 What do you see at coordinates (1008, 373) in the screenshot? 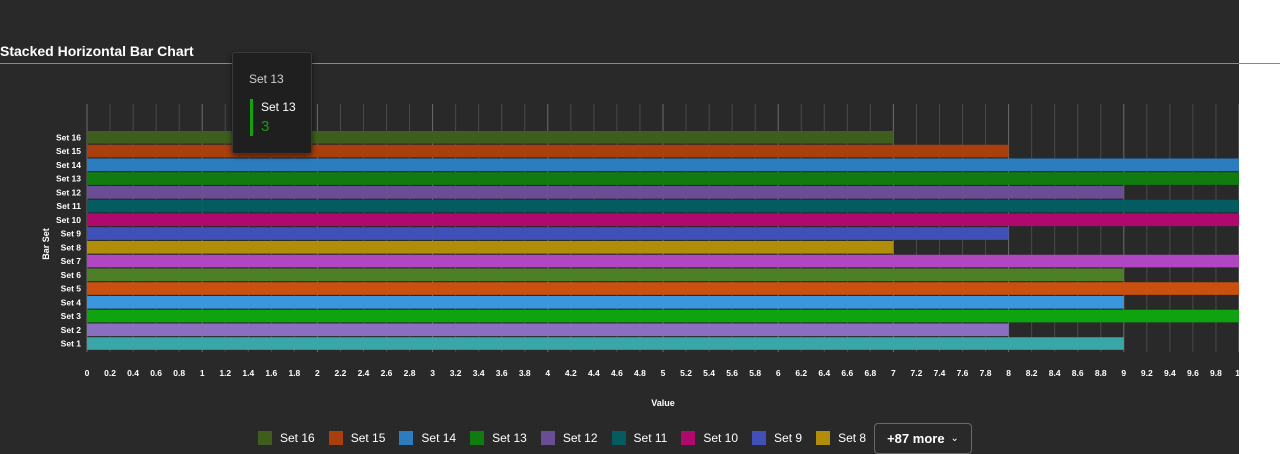
I see `x-tick-label: 8` at bounding box center [1008, 373].